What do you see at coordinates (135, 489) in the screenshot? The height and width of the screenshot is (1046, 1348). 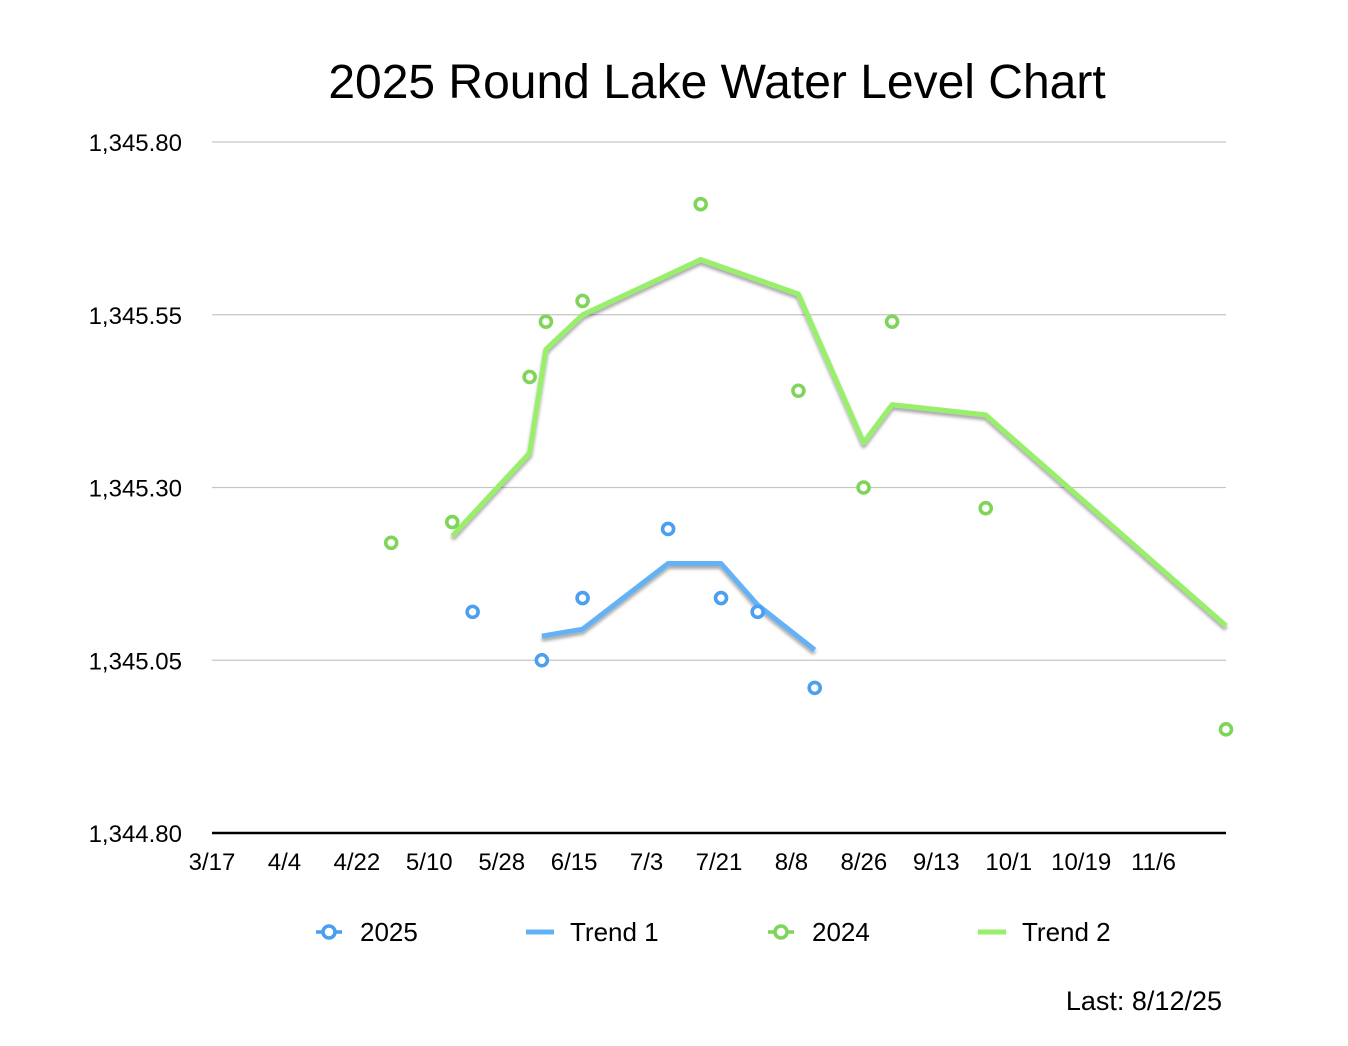 I see `y-tick-label: 1,345.30` at bounding box center [135, 489].